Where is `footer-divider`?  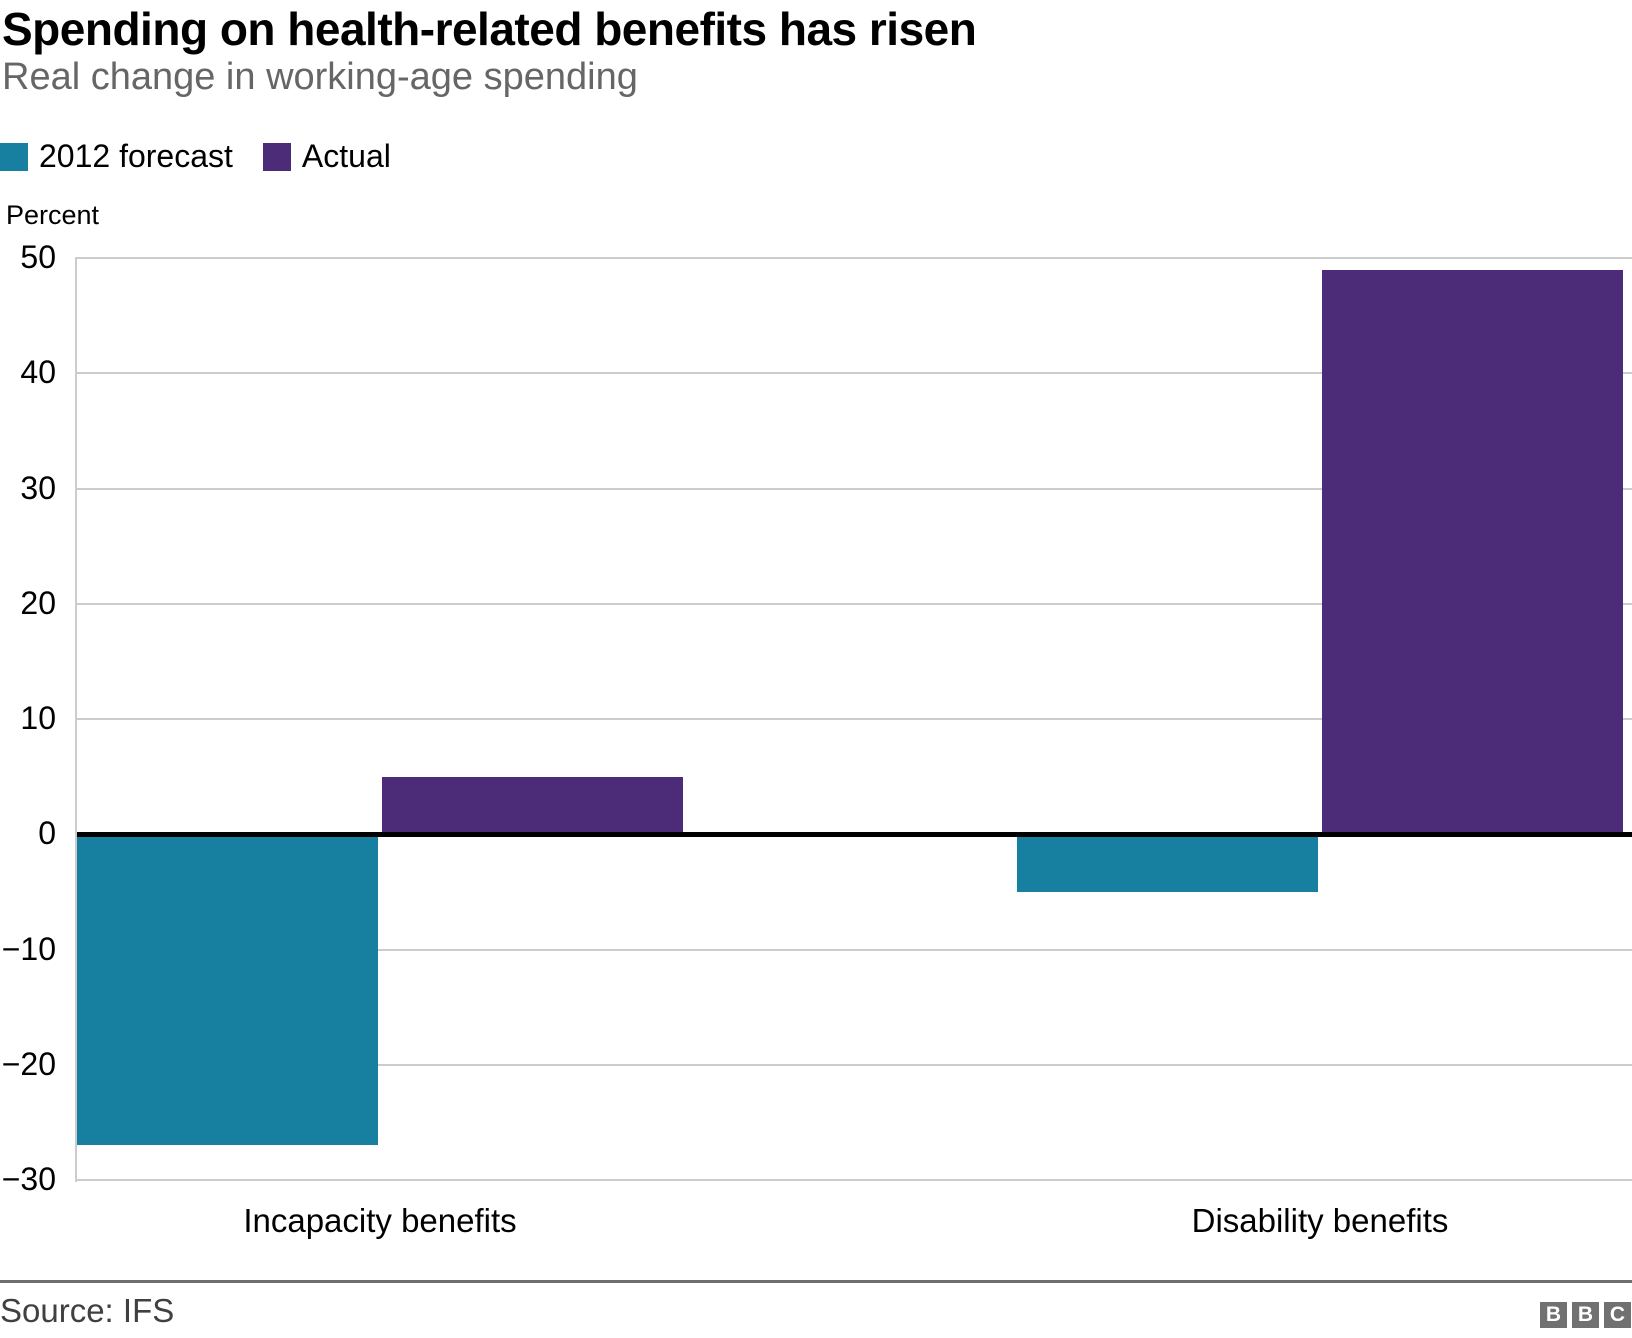
footer-divider is located at coordinates (816, 1281).